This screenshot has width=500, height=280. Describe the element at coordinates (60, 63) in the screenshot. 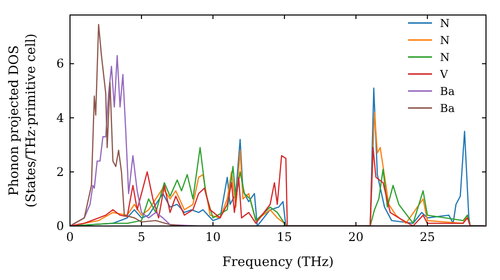

I see `y-tick-label: 6` at that location.